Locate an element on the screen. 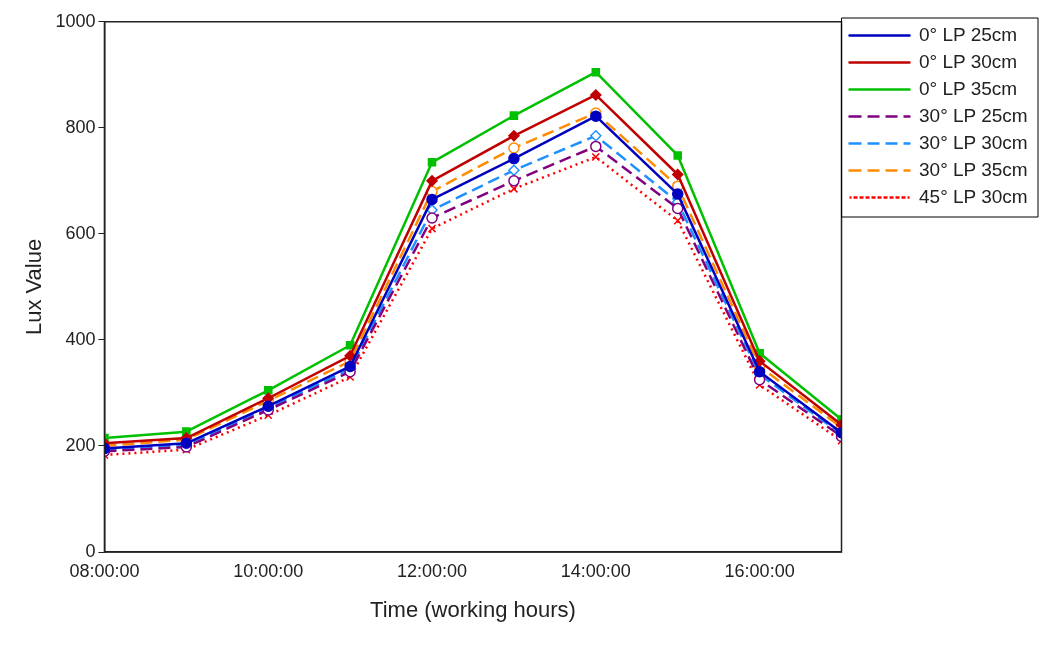  y-tick-label: 200 is located at coordinates (80, 444).